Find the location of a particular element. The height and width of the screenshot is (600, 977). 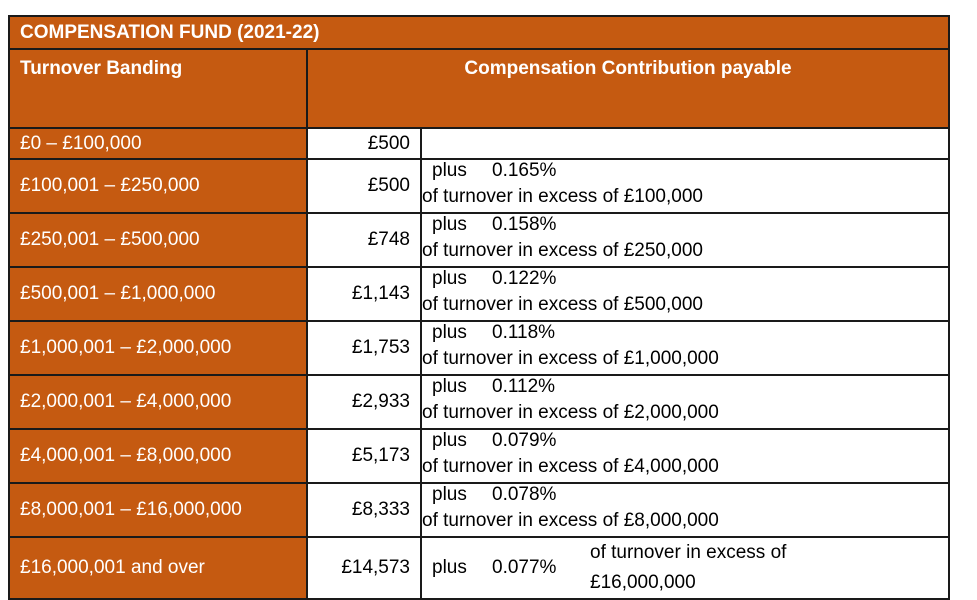

base-contribution: £14,573 is located at coordinates (364, 568).